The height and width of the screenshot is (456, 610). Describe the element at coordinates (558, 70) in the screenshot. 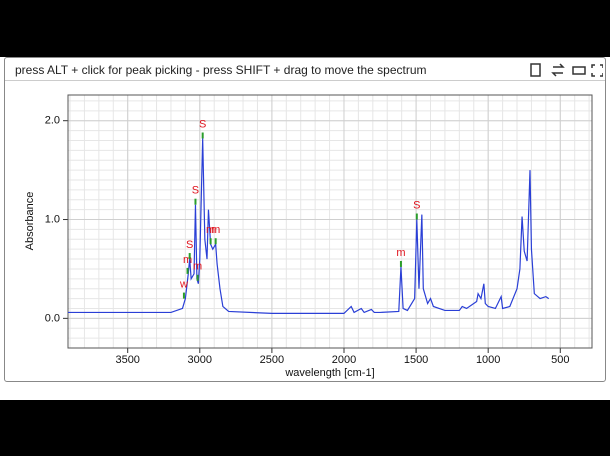

I see `swap-icon` at that location.